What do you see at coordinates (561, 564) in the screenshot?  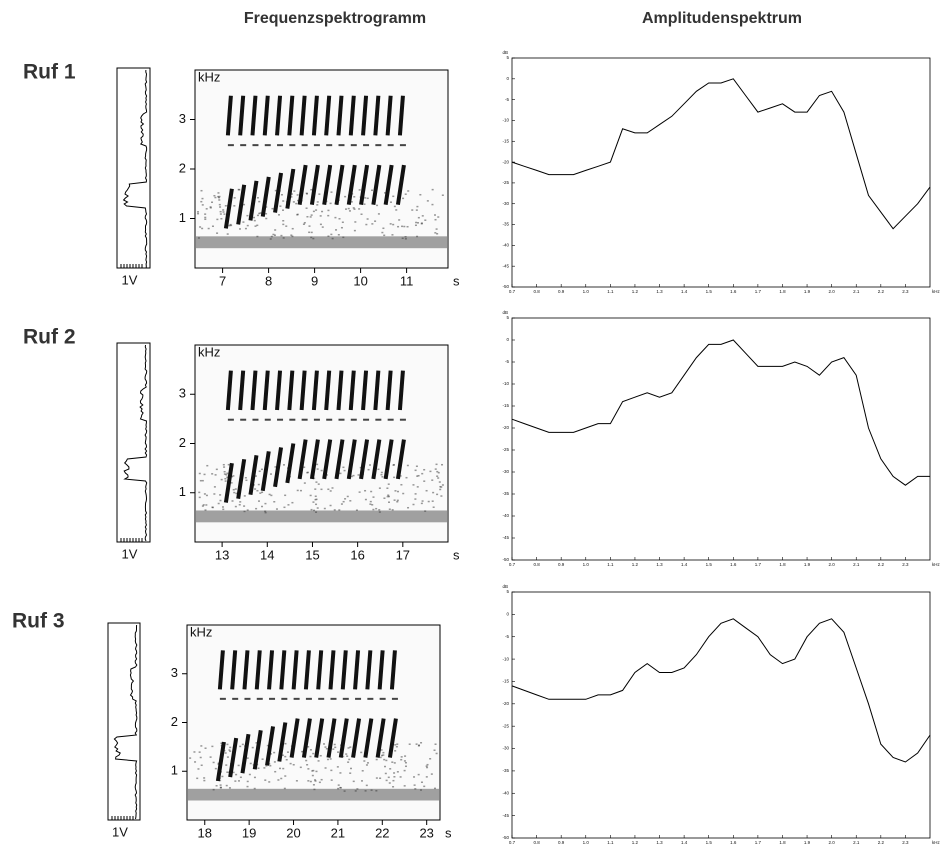 I see `x-tick-label: 0.9` at bounding box center [561, 564].